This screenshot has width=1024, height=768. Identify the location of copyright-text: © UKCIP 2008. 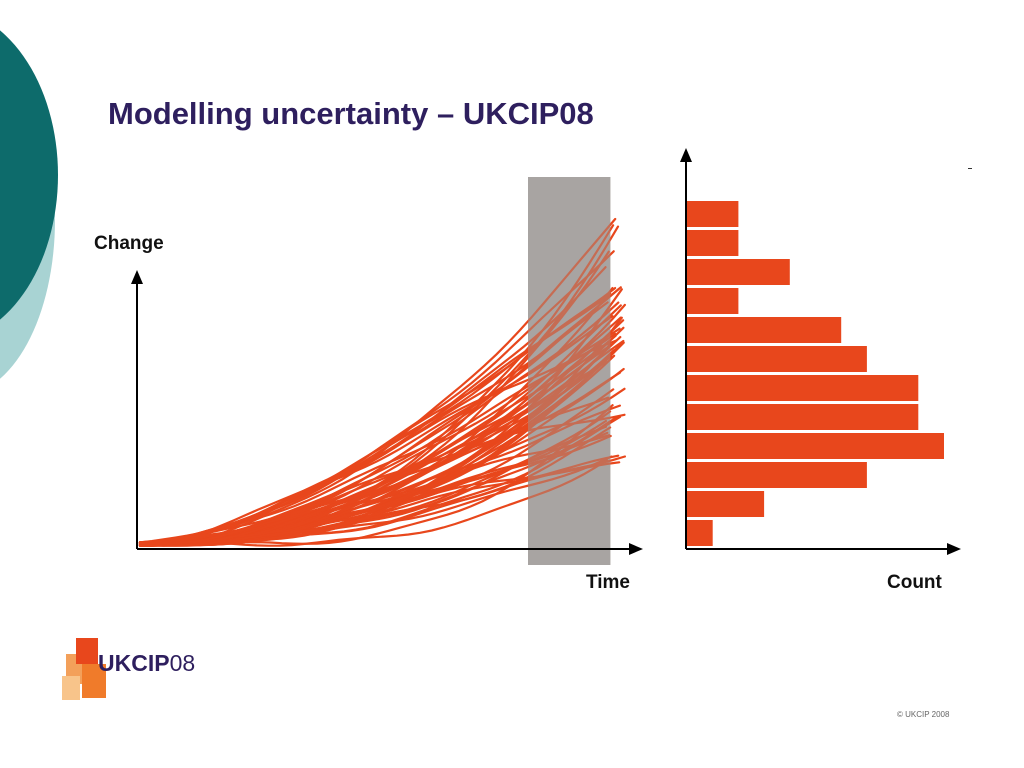
(923, 714).